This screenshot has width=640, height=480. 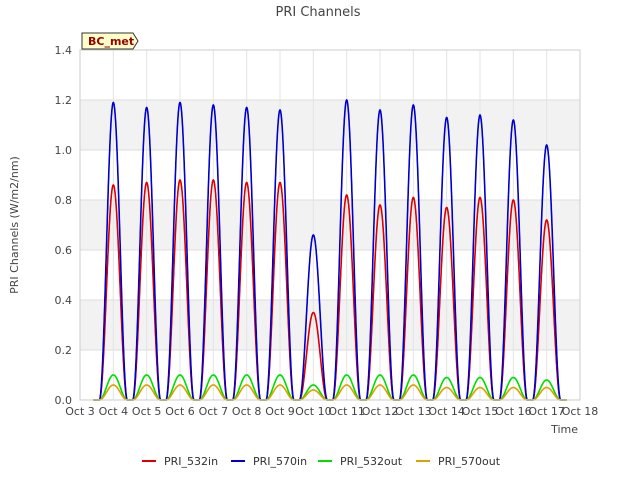 I want to click on x-tick-label: Oct 10, so click(x=313, y=411).